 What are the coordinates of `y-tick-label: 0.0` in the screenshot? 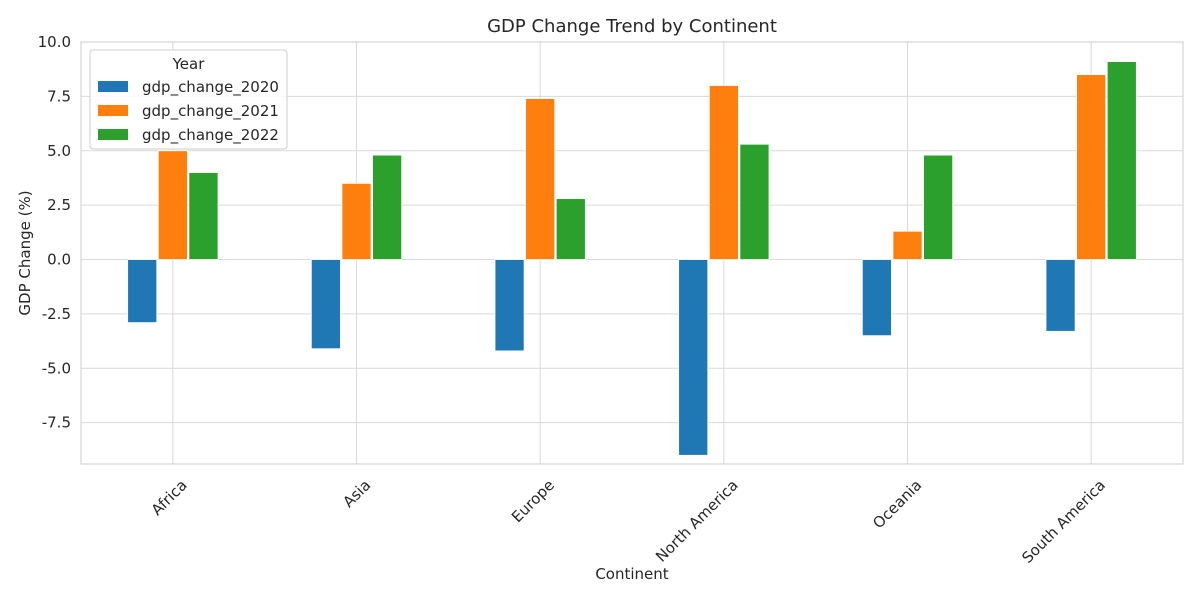 It's located at (59, 260).